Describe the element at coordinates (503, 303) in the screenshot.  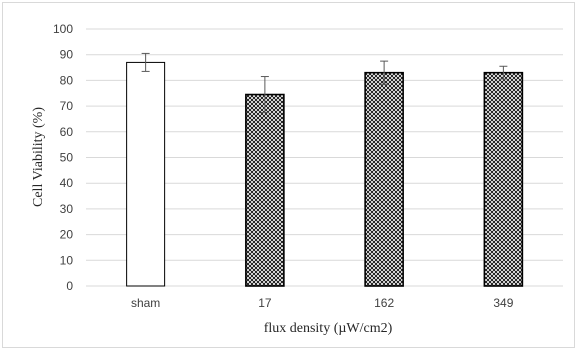
I see `x-tick-label: 349` at that location.